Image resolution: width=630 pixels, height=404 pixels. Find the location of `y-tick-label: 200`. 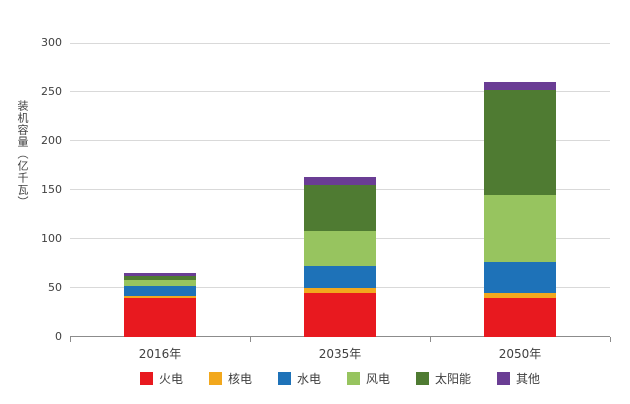

y-tick-label: 200 is located at coordinates (51, 140).